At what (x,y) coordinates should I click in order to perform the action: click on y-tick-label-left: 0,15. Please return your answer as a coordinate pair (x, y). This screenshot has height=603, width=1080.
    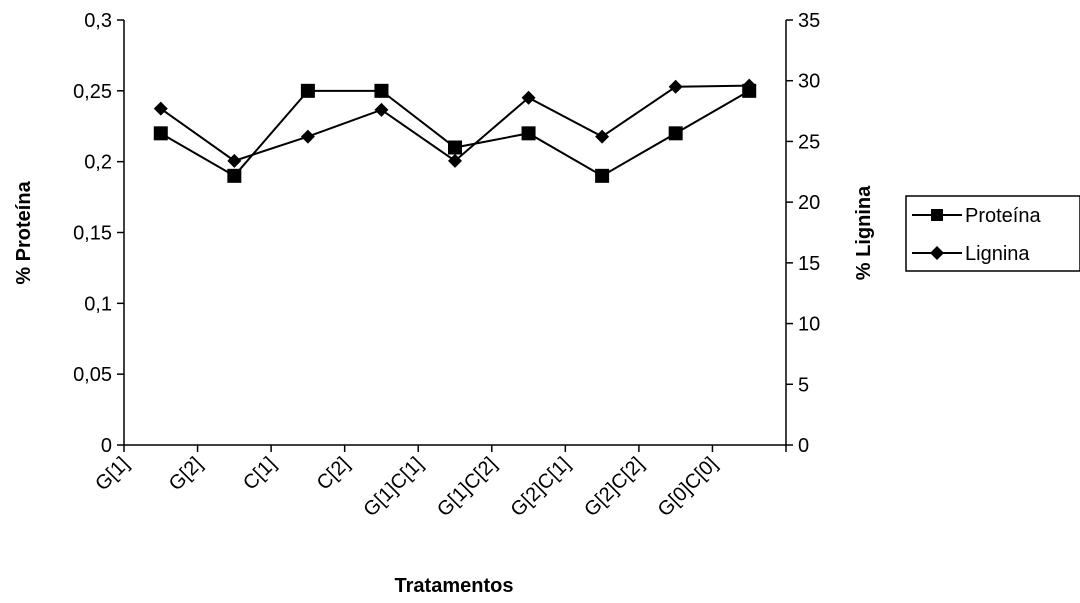
    Looking at the image, I should click on (92, 234).